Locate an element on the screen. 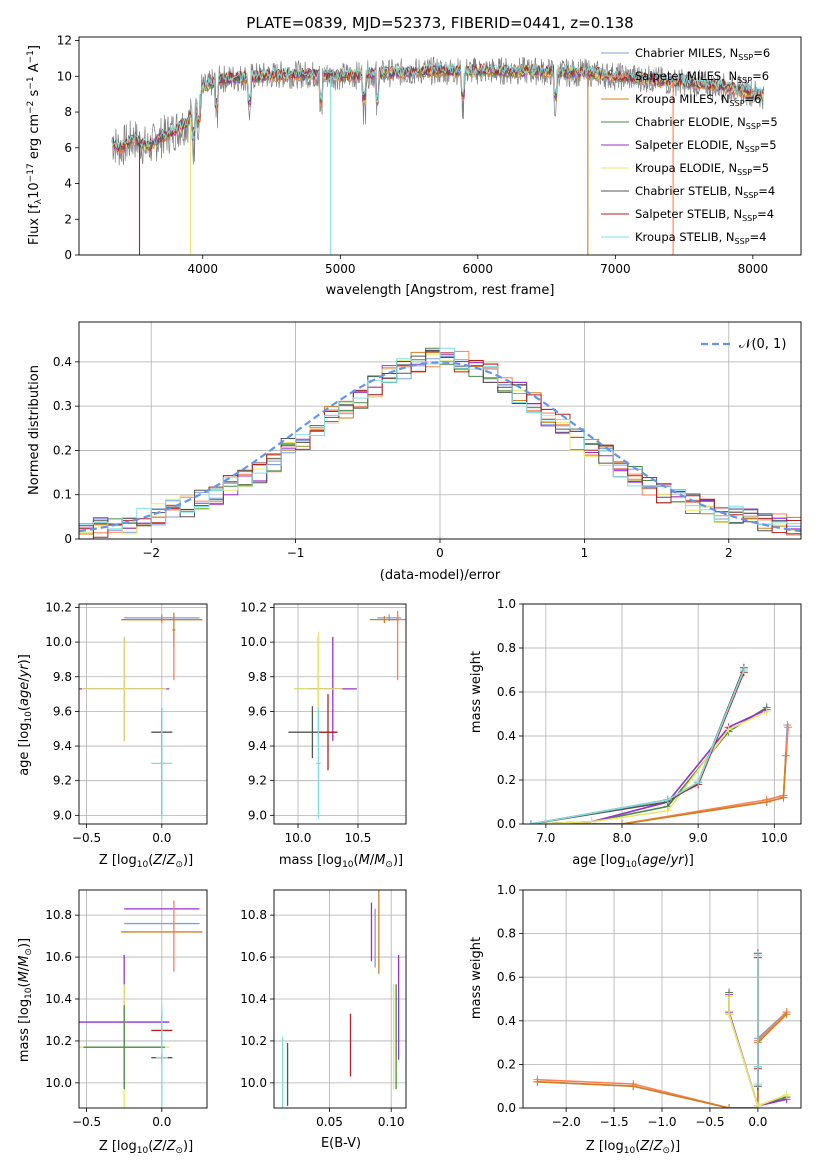  frame-mass_vs_Z is located at coordinates (143, 999).